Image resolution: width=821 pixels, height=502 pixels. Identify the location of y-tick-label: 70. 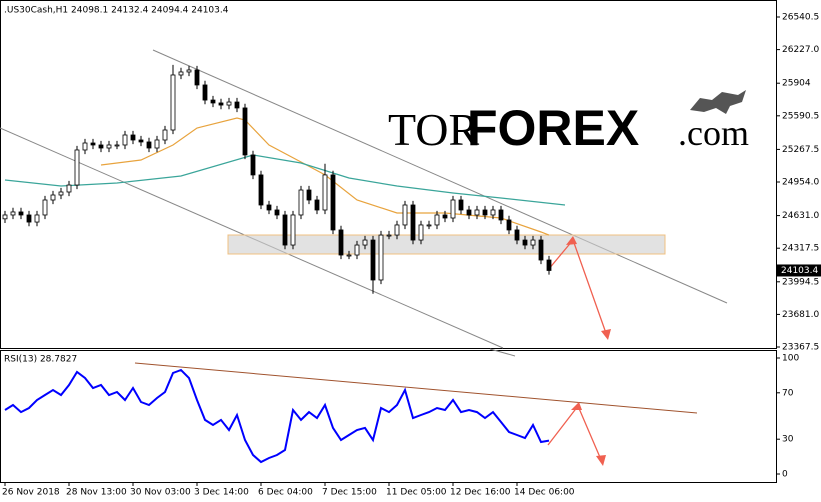
(788, 393).